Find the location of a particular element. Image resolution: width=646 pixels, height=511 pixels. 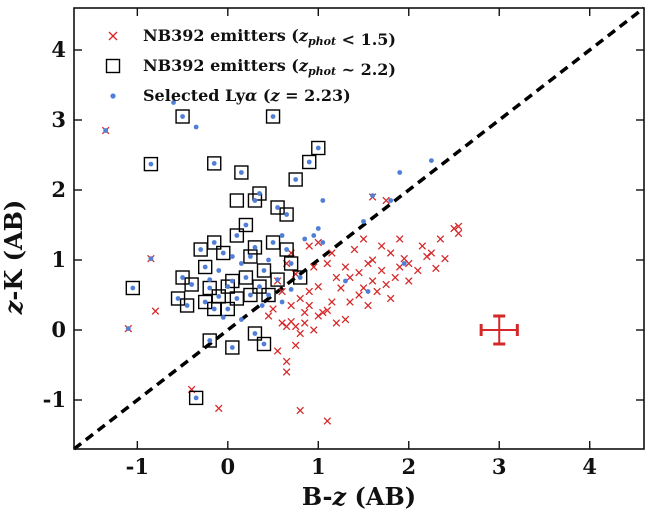

legend-x-marker is located at coordinates (113, 36).